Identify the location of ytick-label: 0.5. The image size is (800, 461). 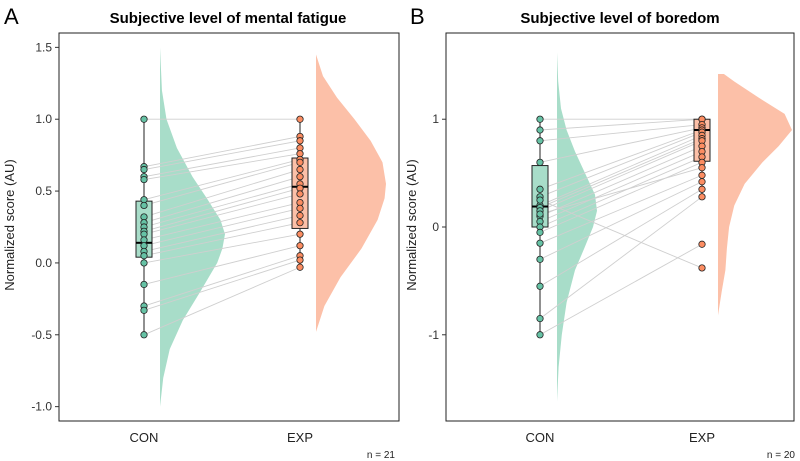
(43, 191).